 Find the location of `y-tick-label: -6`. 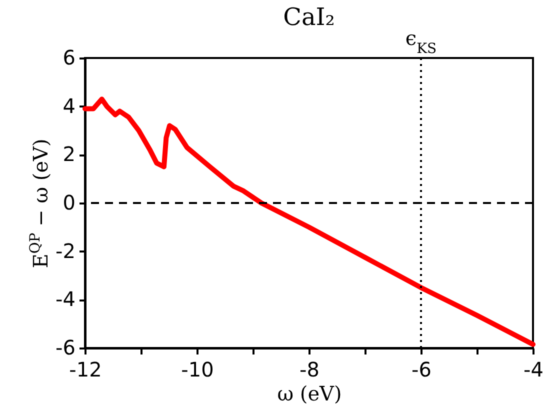

y-tick-label: -6 is located at coordinates (66, 348).